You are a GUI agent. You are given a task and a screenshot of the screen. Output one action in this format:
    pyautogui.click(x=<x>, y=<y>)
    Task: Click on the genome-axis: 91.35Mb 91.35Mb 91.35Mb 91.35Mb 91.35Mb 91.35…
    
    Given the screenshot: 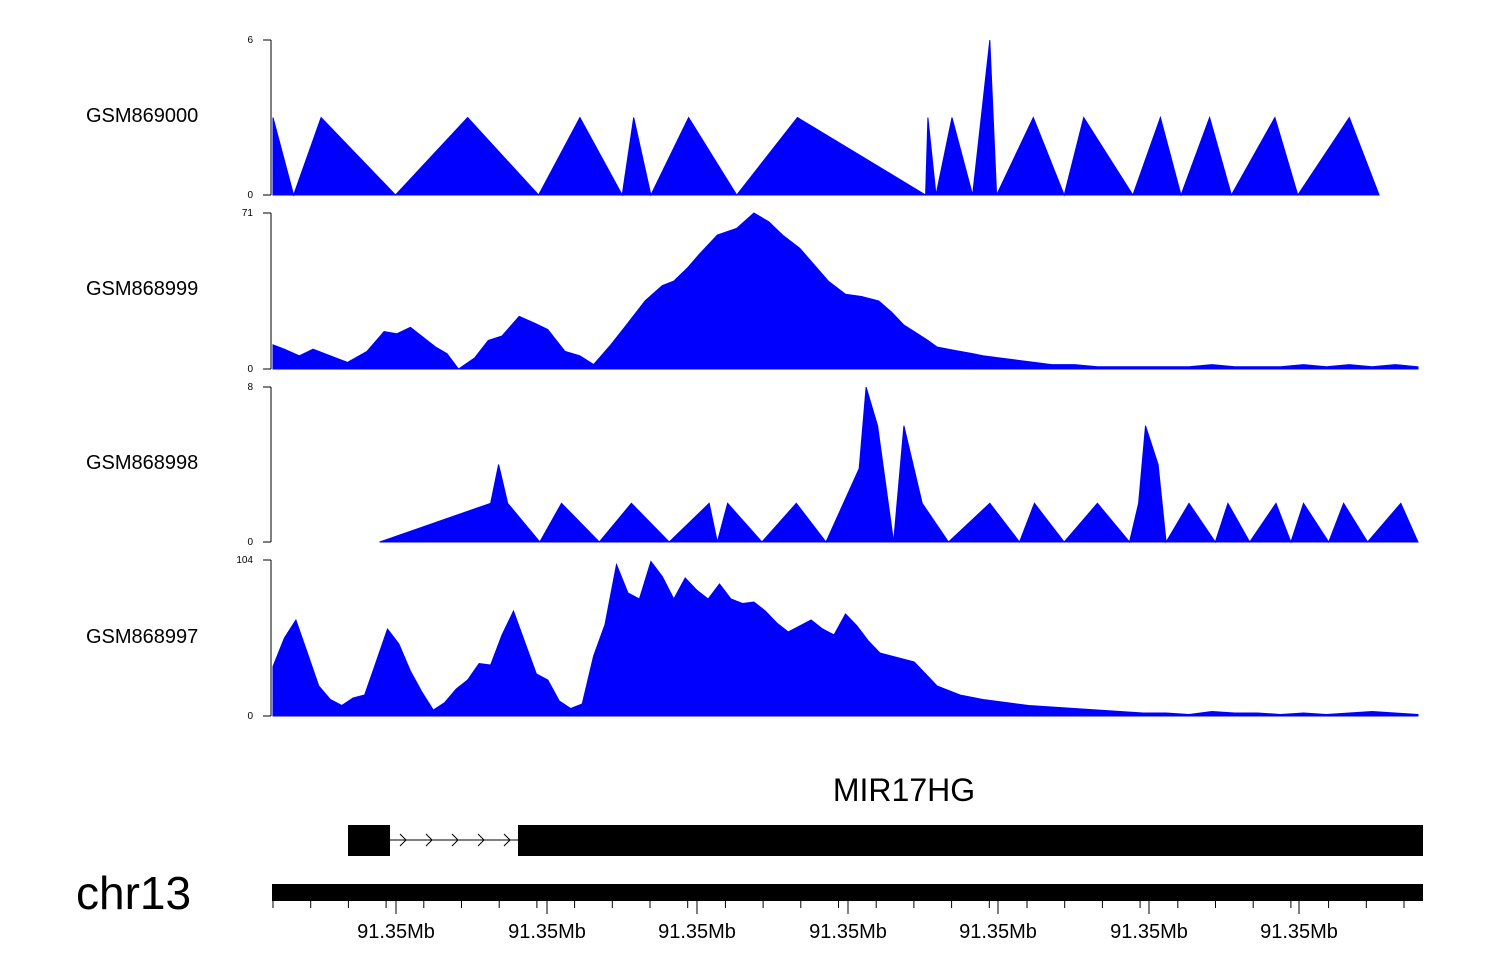 What is the action you would take?
    pyautogui.click(x=847, y=913)
    